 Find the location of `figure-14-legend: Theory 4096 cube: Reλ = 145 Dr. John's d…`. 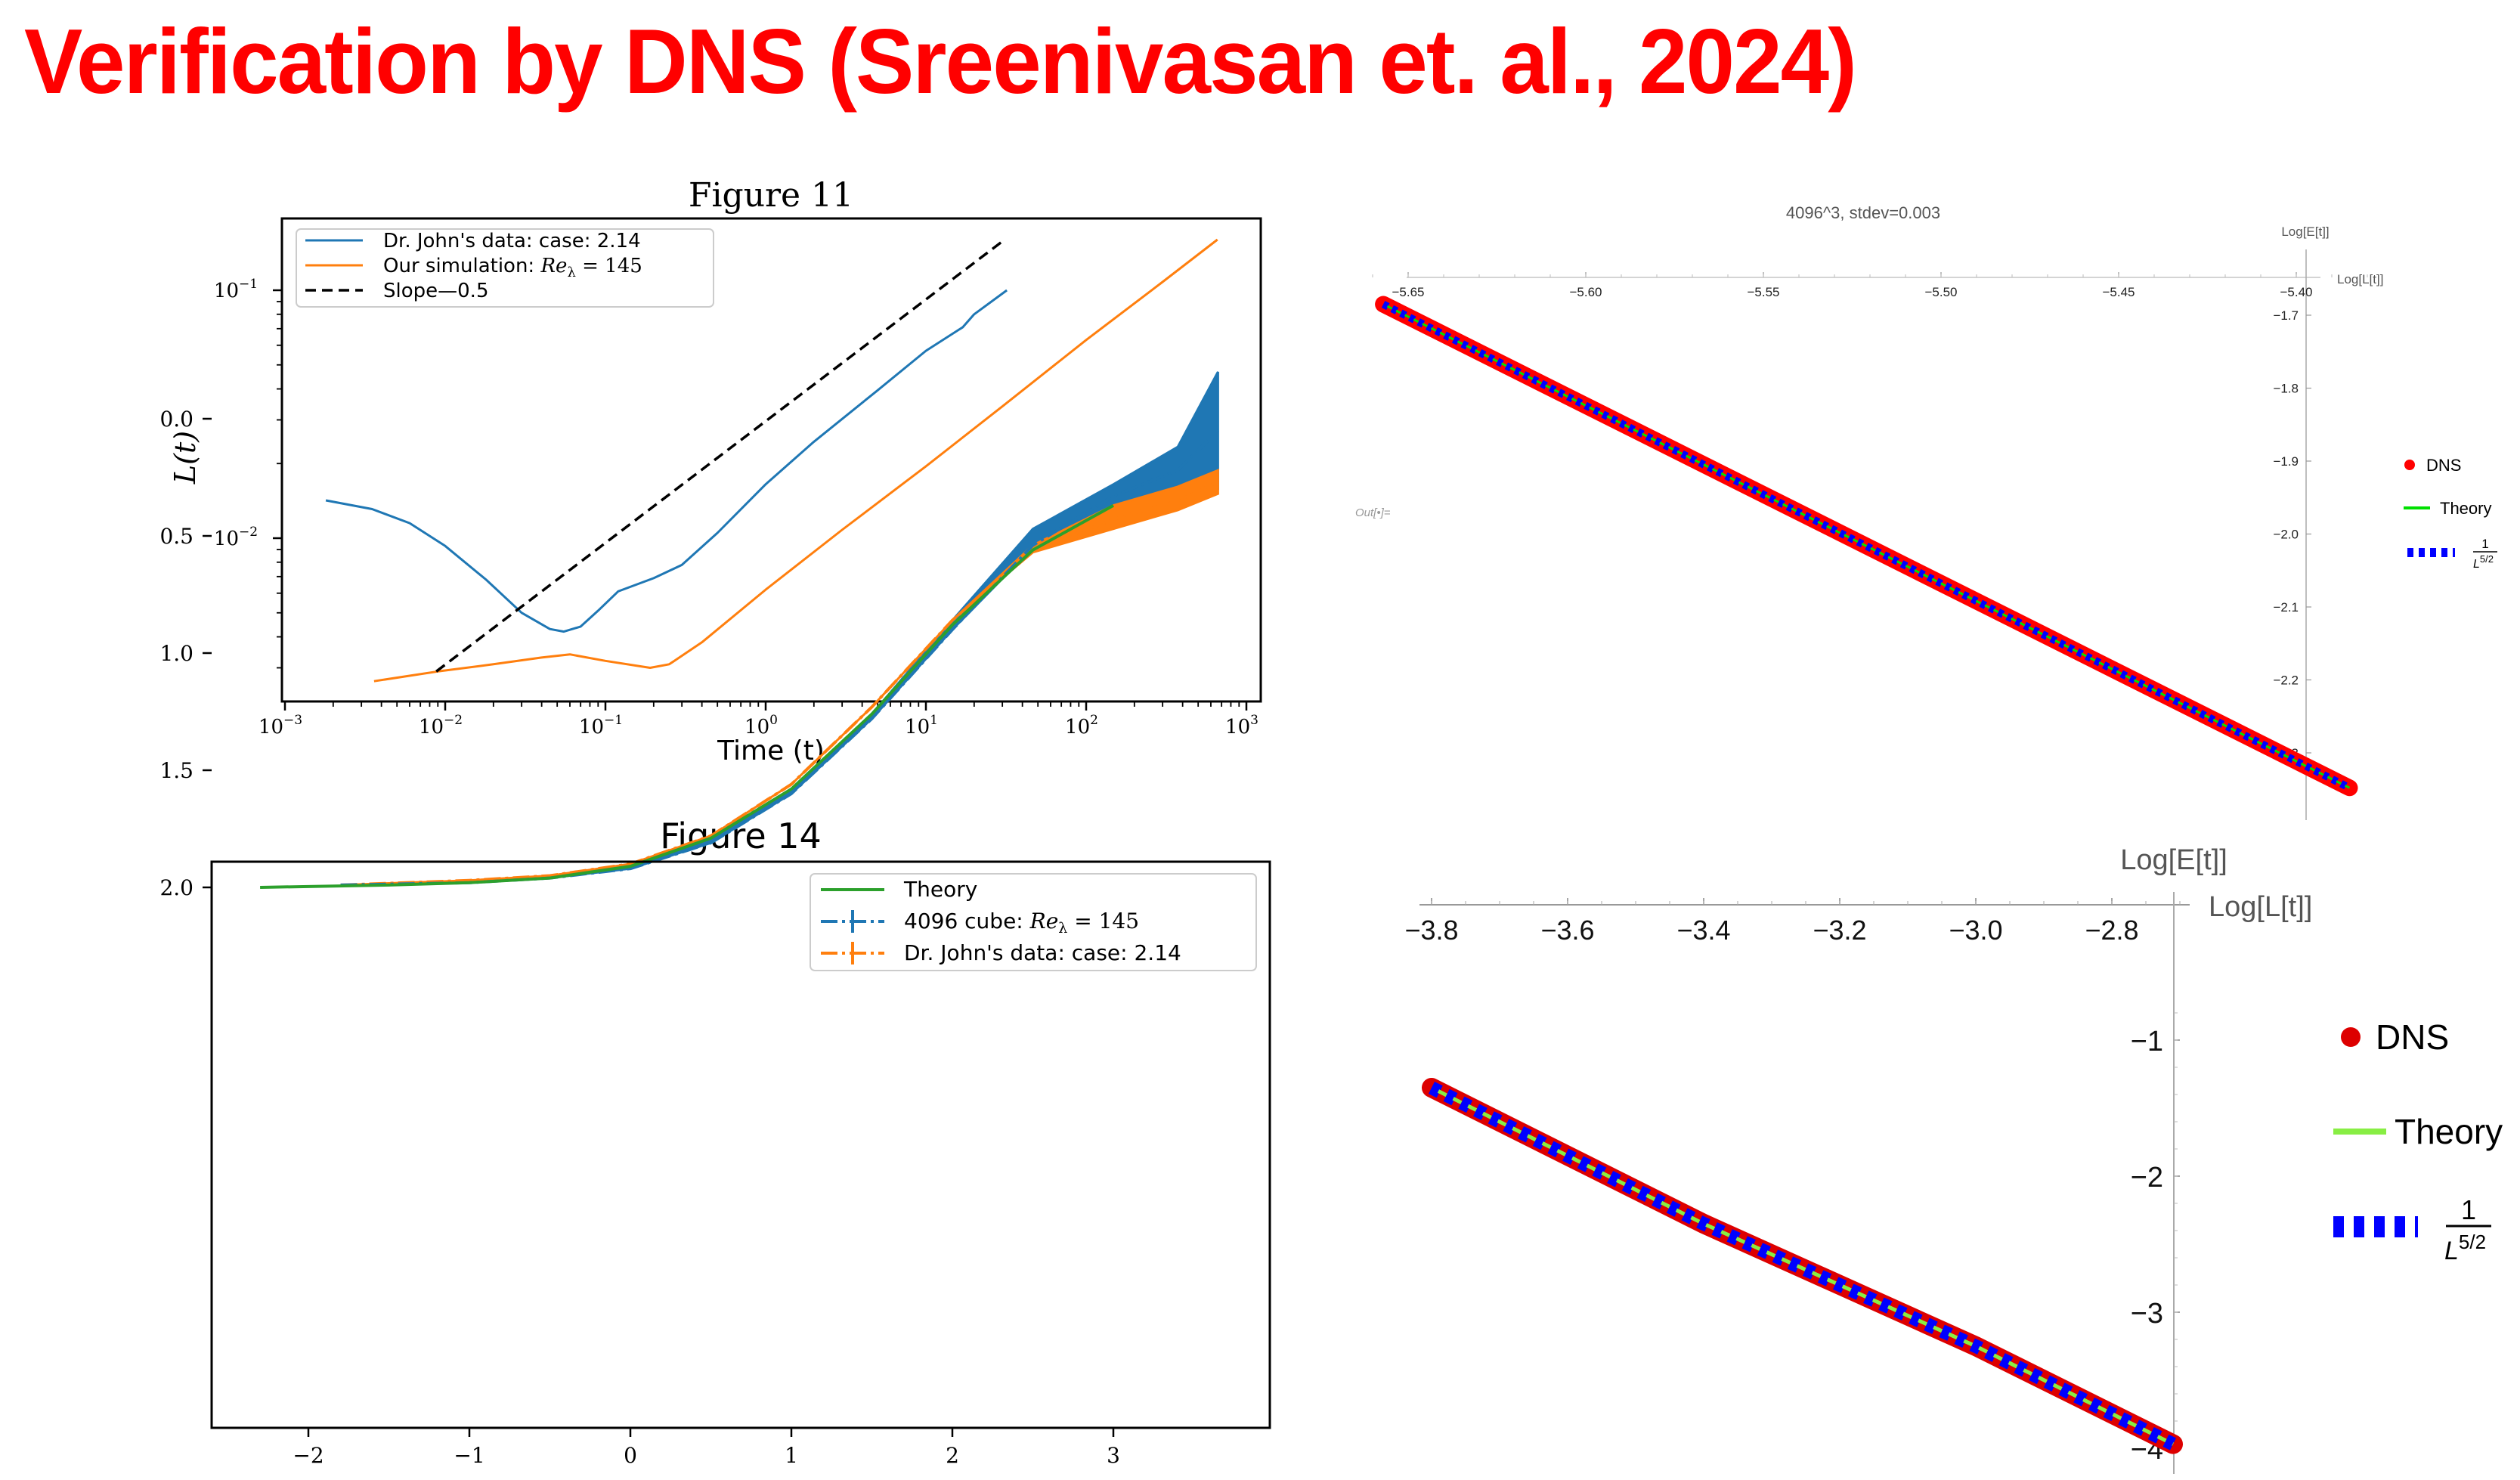

figure-14-legend: Theory 4096 cube: Reλ = 145 Dr. John's d… is located at coordinates (1033, 922).